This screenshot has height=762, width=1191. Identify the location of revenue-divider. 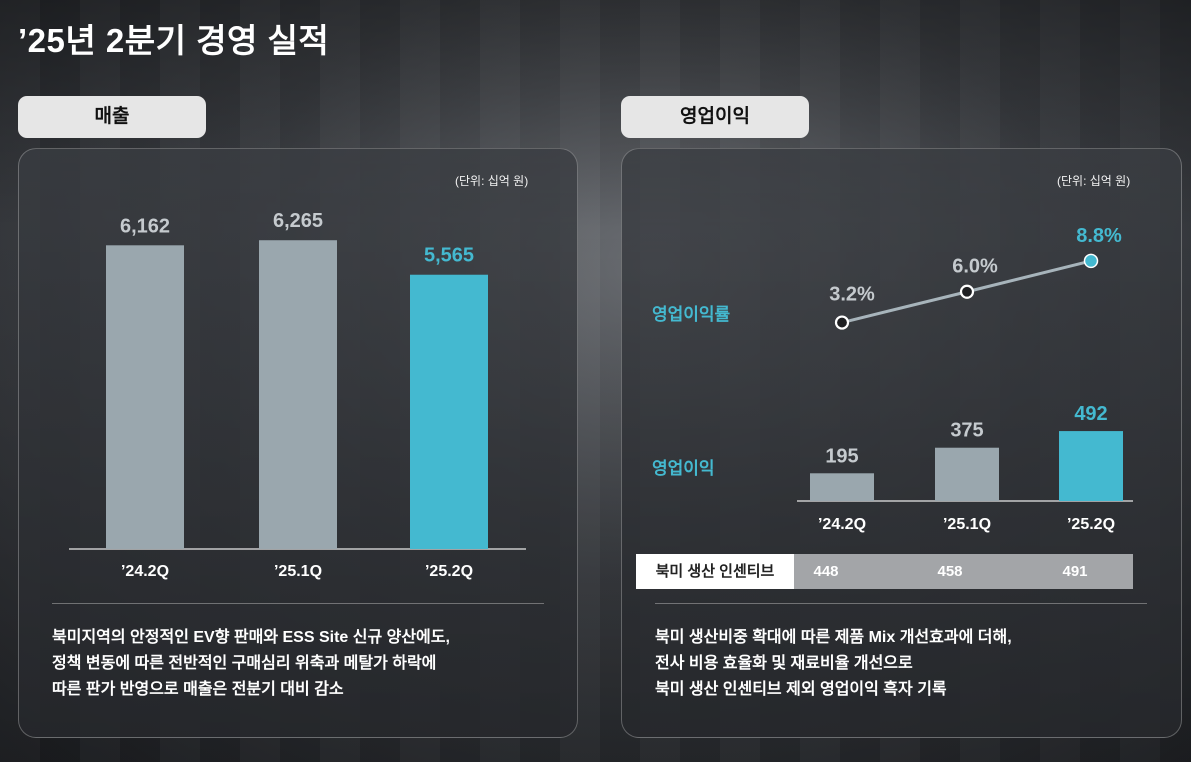
(298, 603).